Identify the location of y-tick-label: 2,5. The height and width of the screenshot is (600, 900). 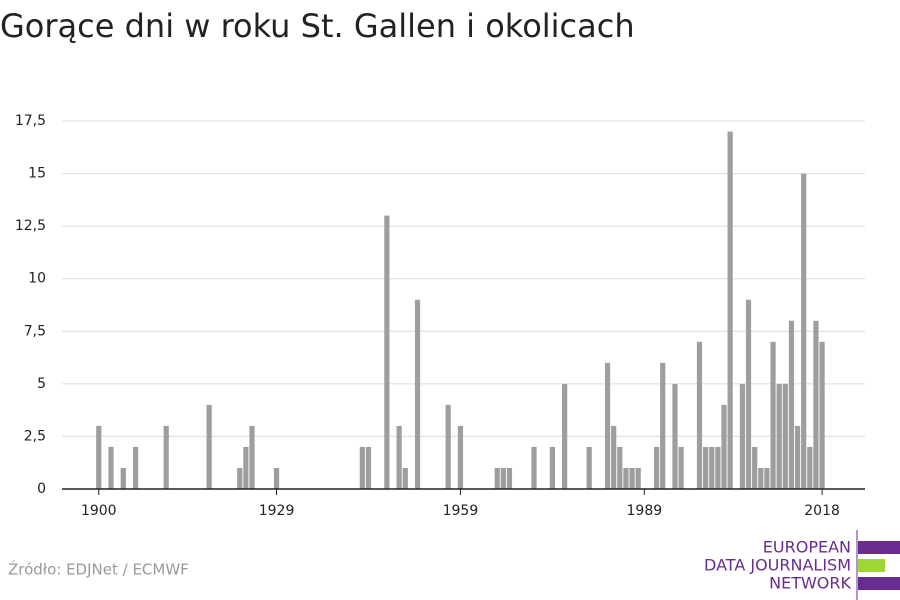
(35, 436).